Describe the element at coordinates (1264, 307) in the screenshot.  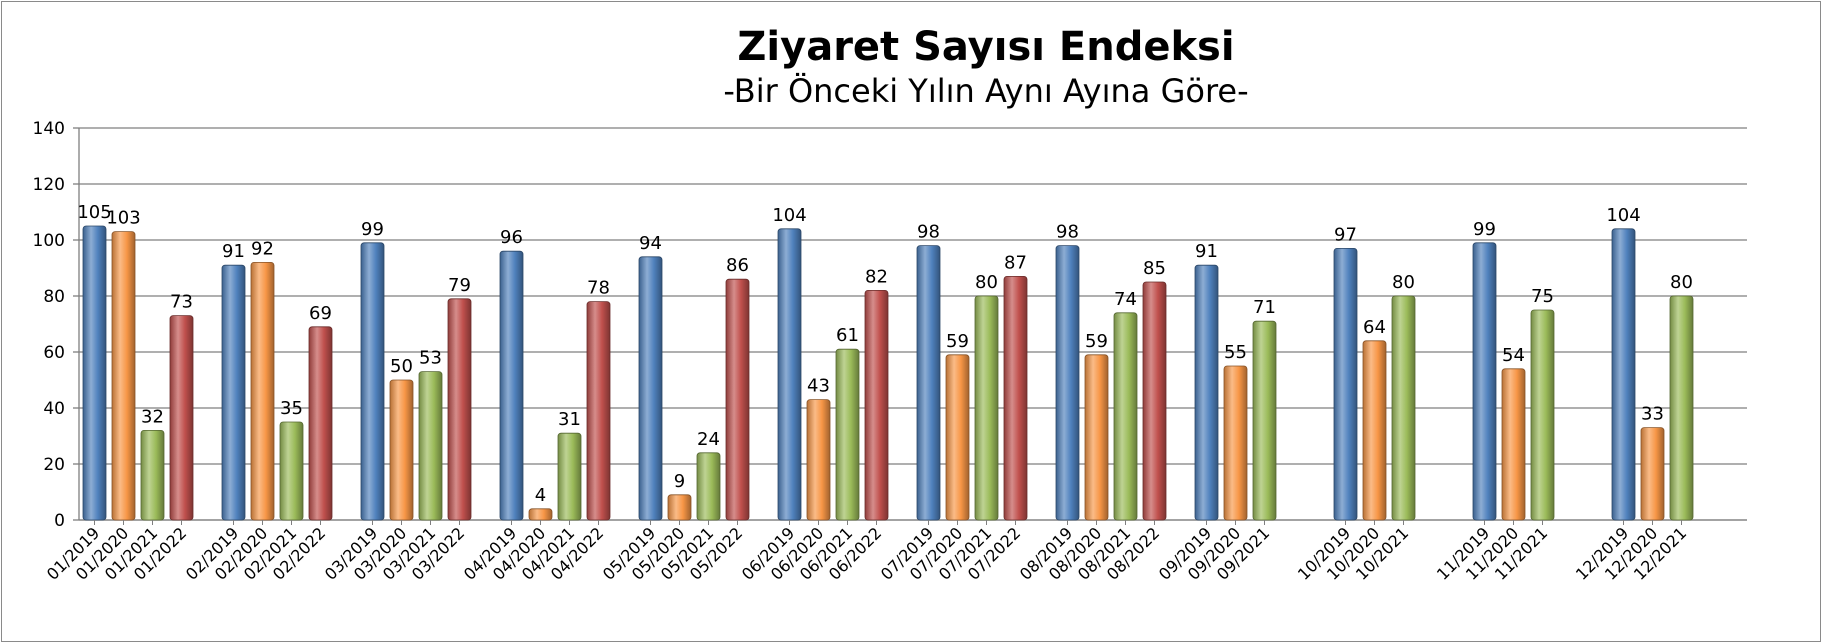
I see `data-label: 71` at that location.